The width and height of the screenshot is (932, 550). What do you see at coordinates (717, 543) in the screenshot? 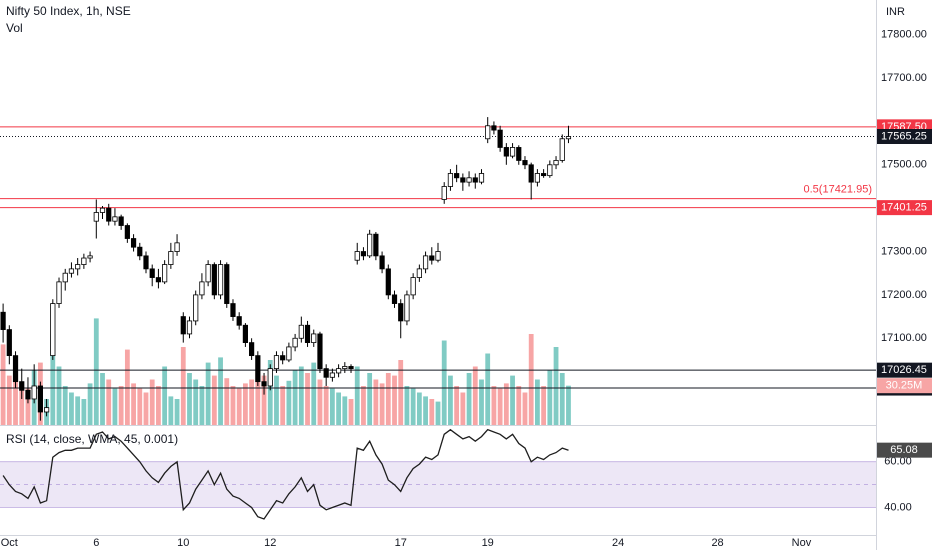
I see `x-tick-label: 28` at bounding box center [717, 543].